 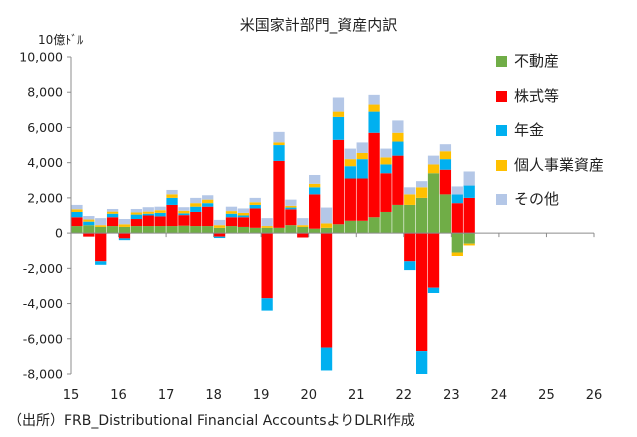 What do you see at coordinates (594, 395) in the screenshot?
I see `x-tick-label: 26` at bounding box center [594, 395].